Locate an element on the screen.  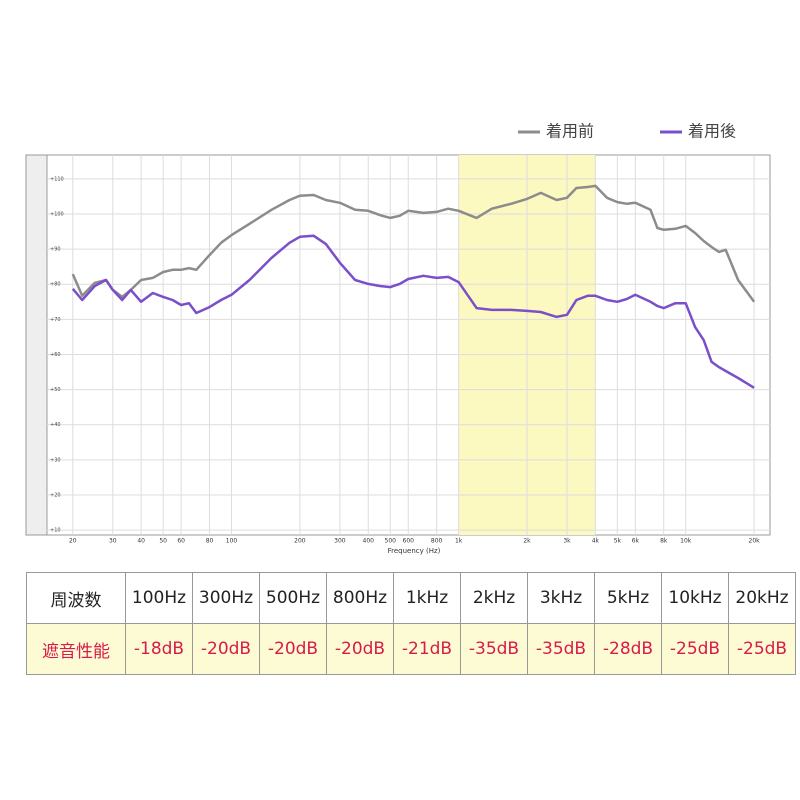
table-cell: 100Hz is located at coordinates (159, 598).